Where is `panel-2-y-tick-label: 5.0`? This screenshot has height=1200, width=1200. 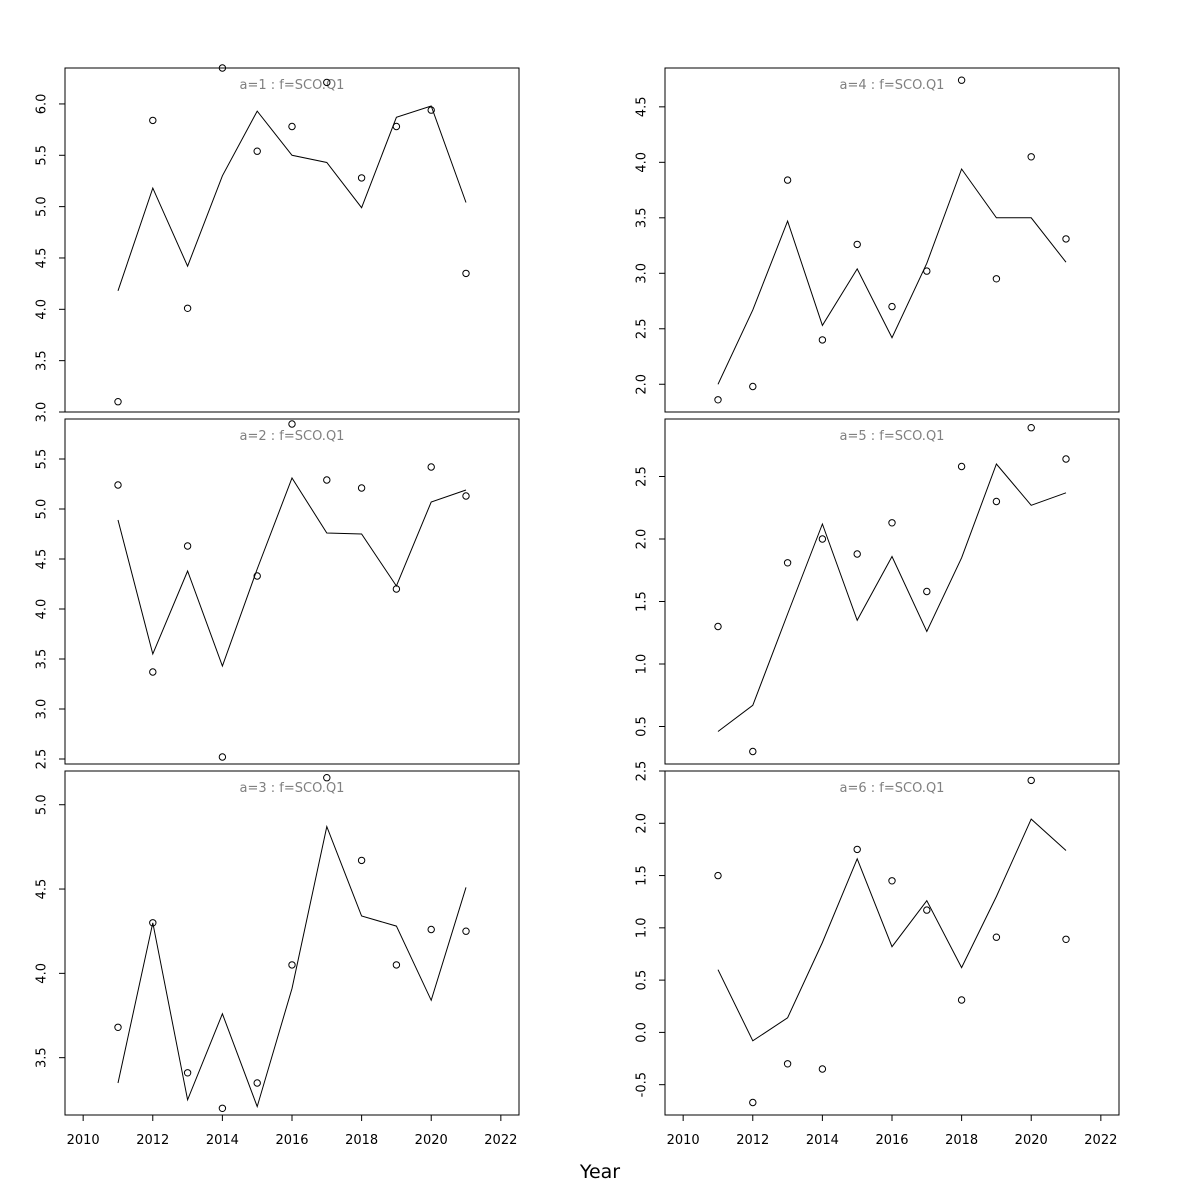 panel-2-y-tick-label: 5.0 is located at coordinates (42, 509).